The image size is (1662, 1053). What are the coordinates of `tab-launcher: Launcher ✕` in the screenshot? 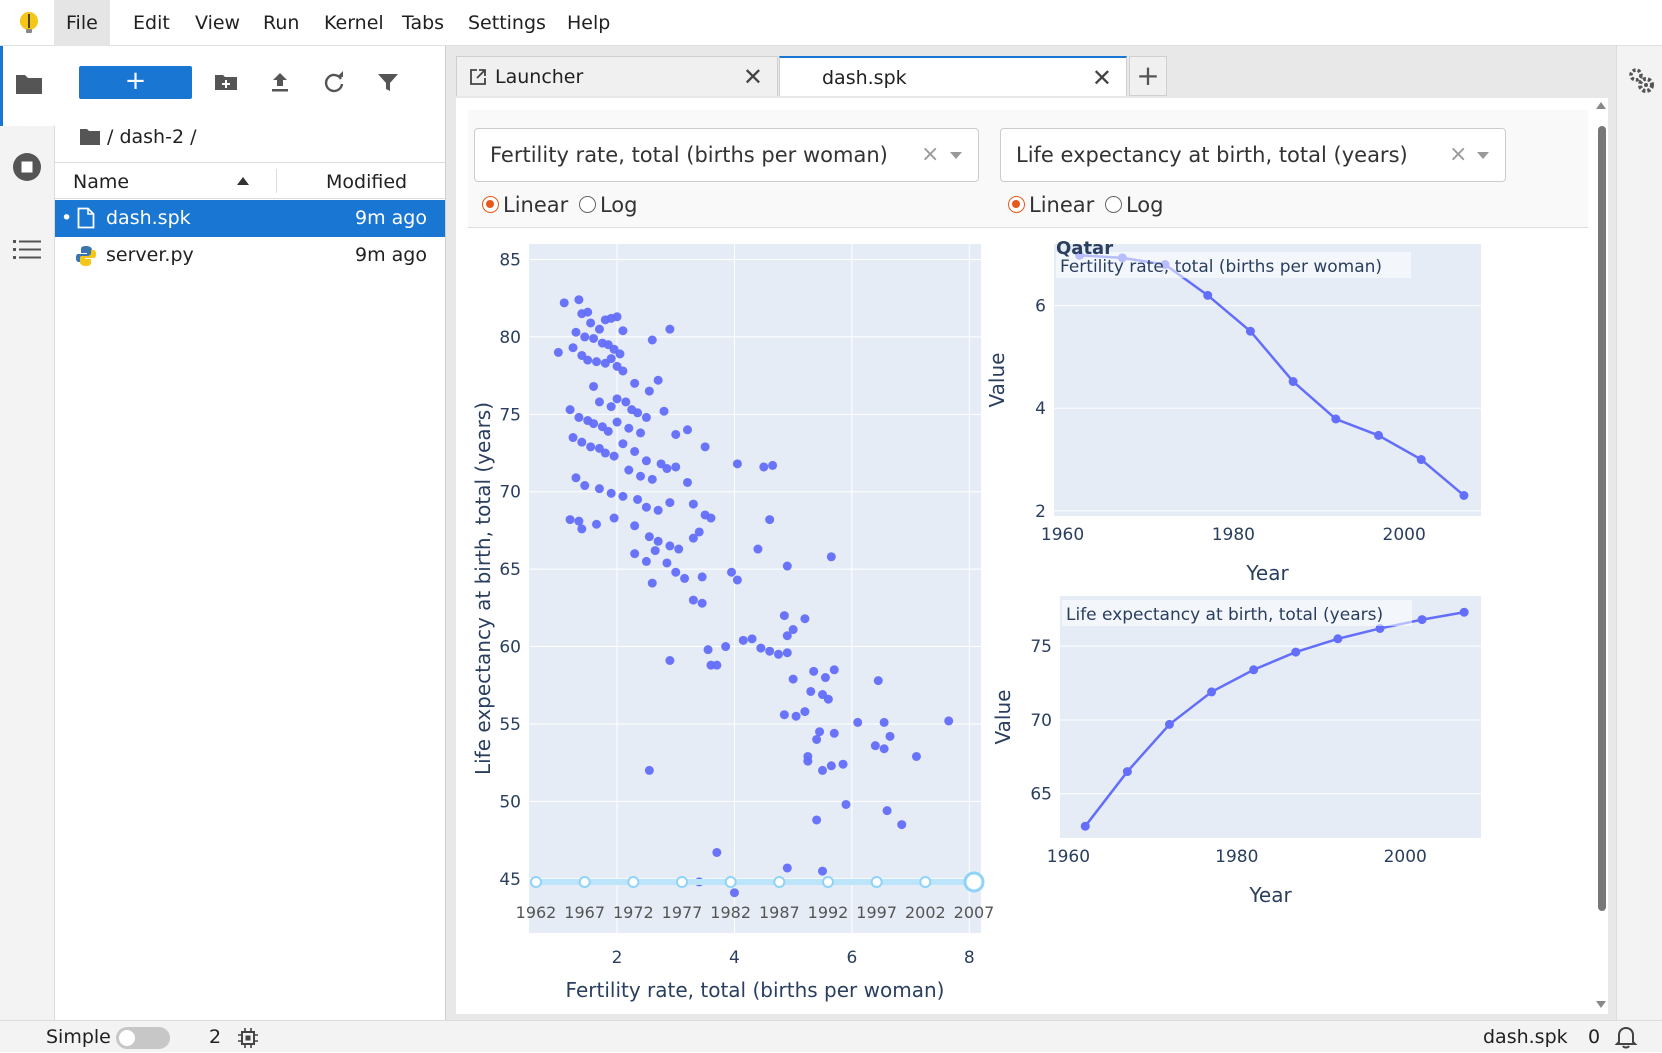 It's located at (617, 76).